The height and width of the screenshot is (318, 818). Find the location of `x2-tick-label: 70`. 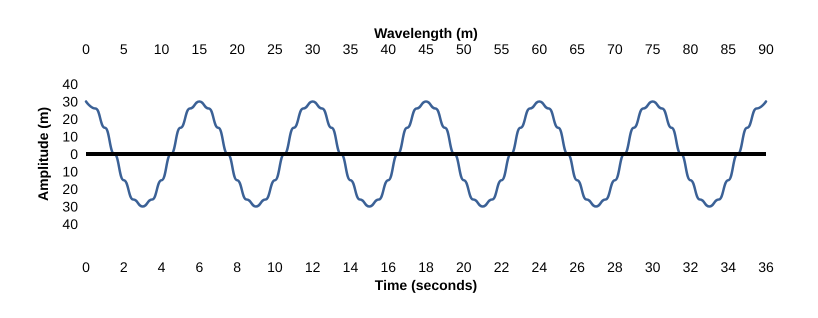

x2-tick-label: 70 is located at coordinates (615, 49).